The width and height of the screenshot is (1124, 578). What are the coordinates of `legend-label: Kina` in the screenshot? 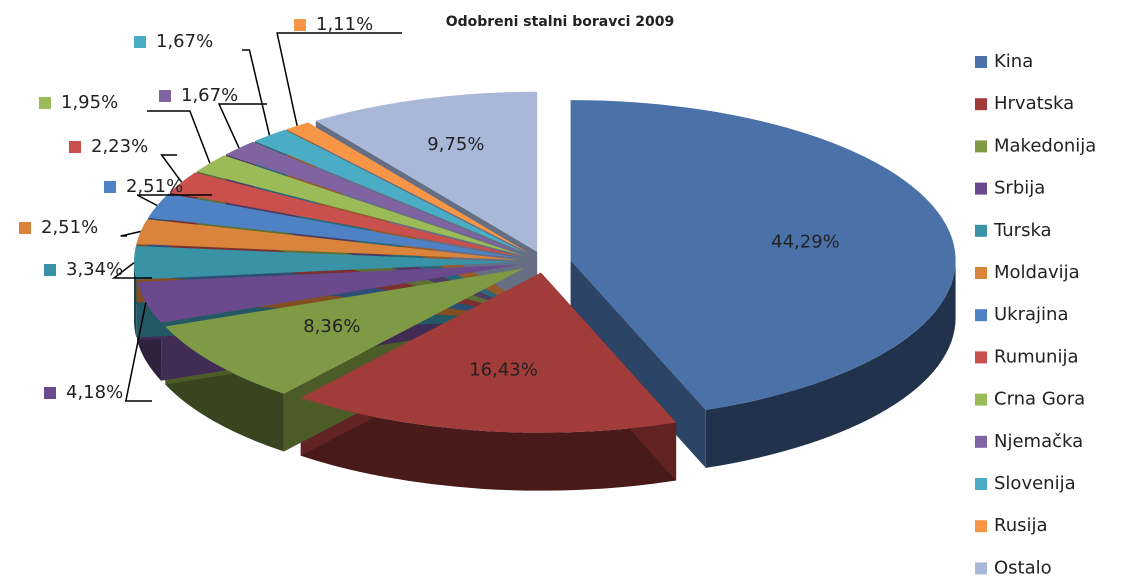 It's located at (1013, 61).